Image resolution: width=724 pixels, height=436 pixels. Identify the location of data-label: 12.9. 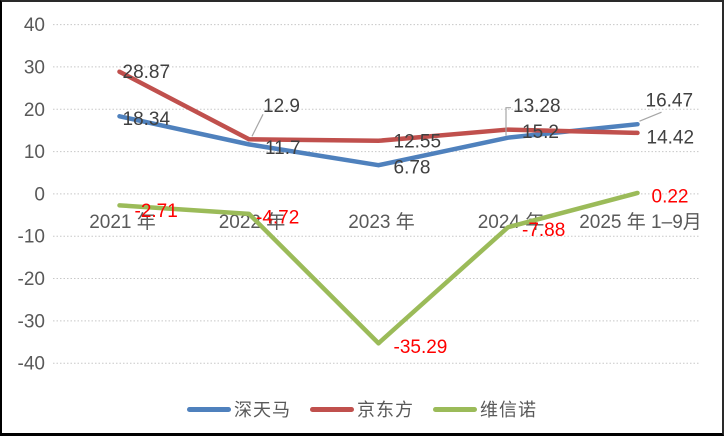
(281, 106).